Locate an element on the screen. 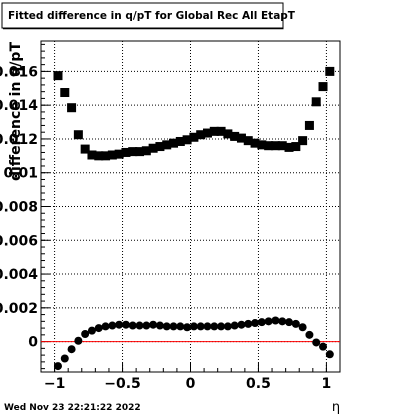 The height and width of the screenshot is (414, 400). x-tick-label: −0.5 is located at coordinates (122, 384).